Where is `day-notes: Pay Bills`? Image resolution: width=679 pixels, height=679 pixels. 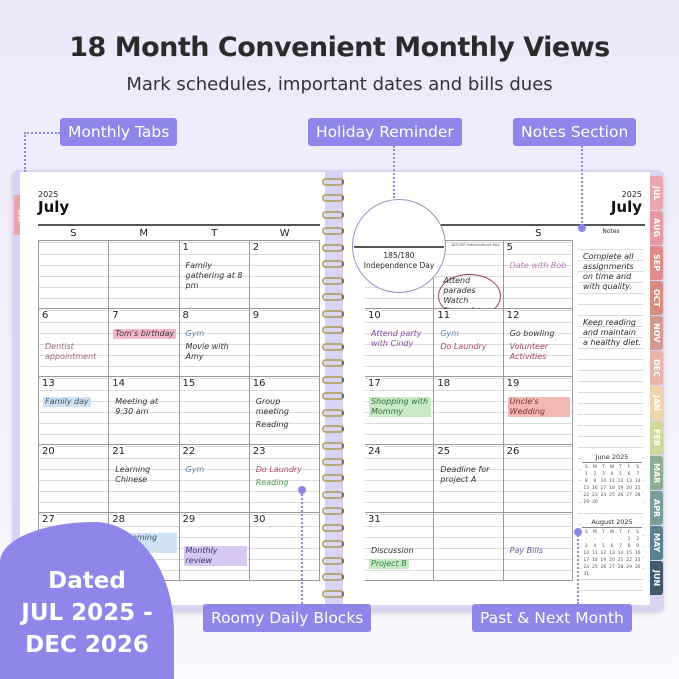 day-notes: Pay Bills is located at coordinates (539, 544).